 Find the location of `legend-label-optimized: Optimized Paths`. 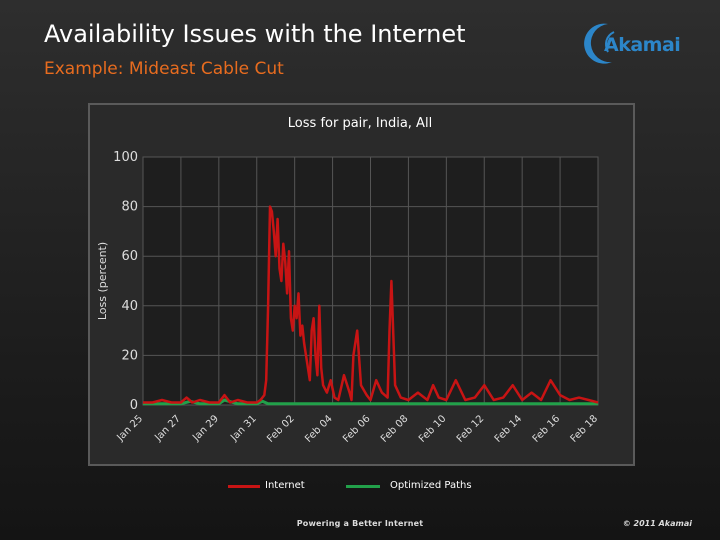

legend-label-optimized: Optimized Paths is located at coordinates (431, 485).